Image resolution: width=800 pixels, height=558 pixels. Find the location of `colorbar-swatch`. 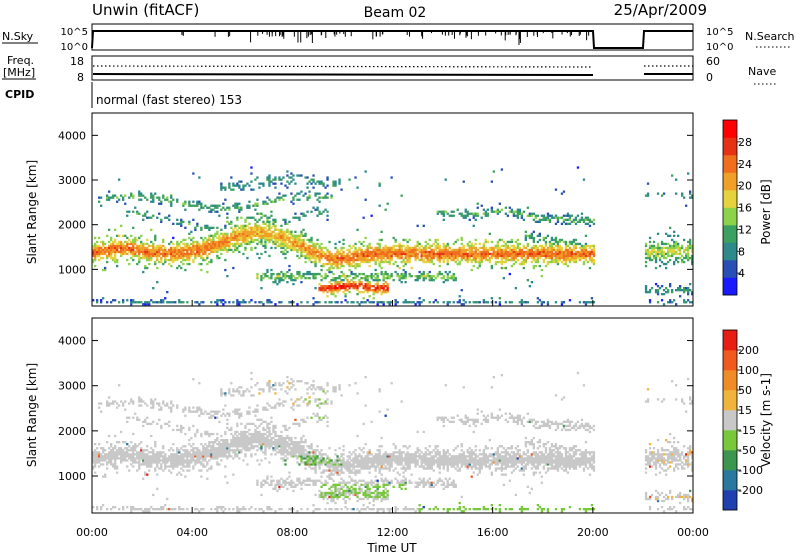

colorbar-swatch is located at coordinates (730, 129).